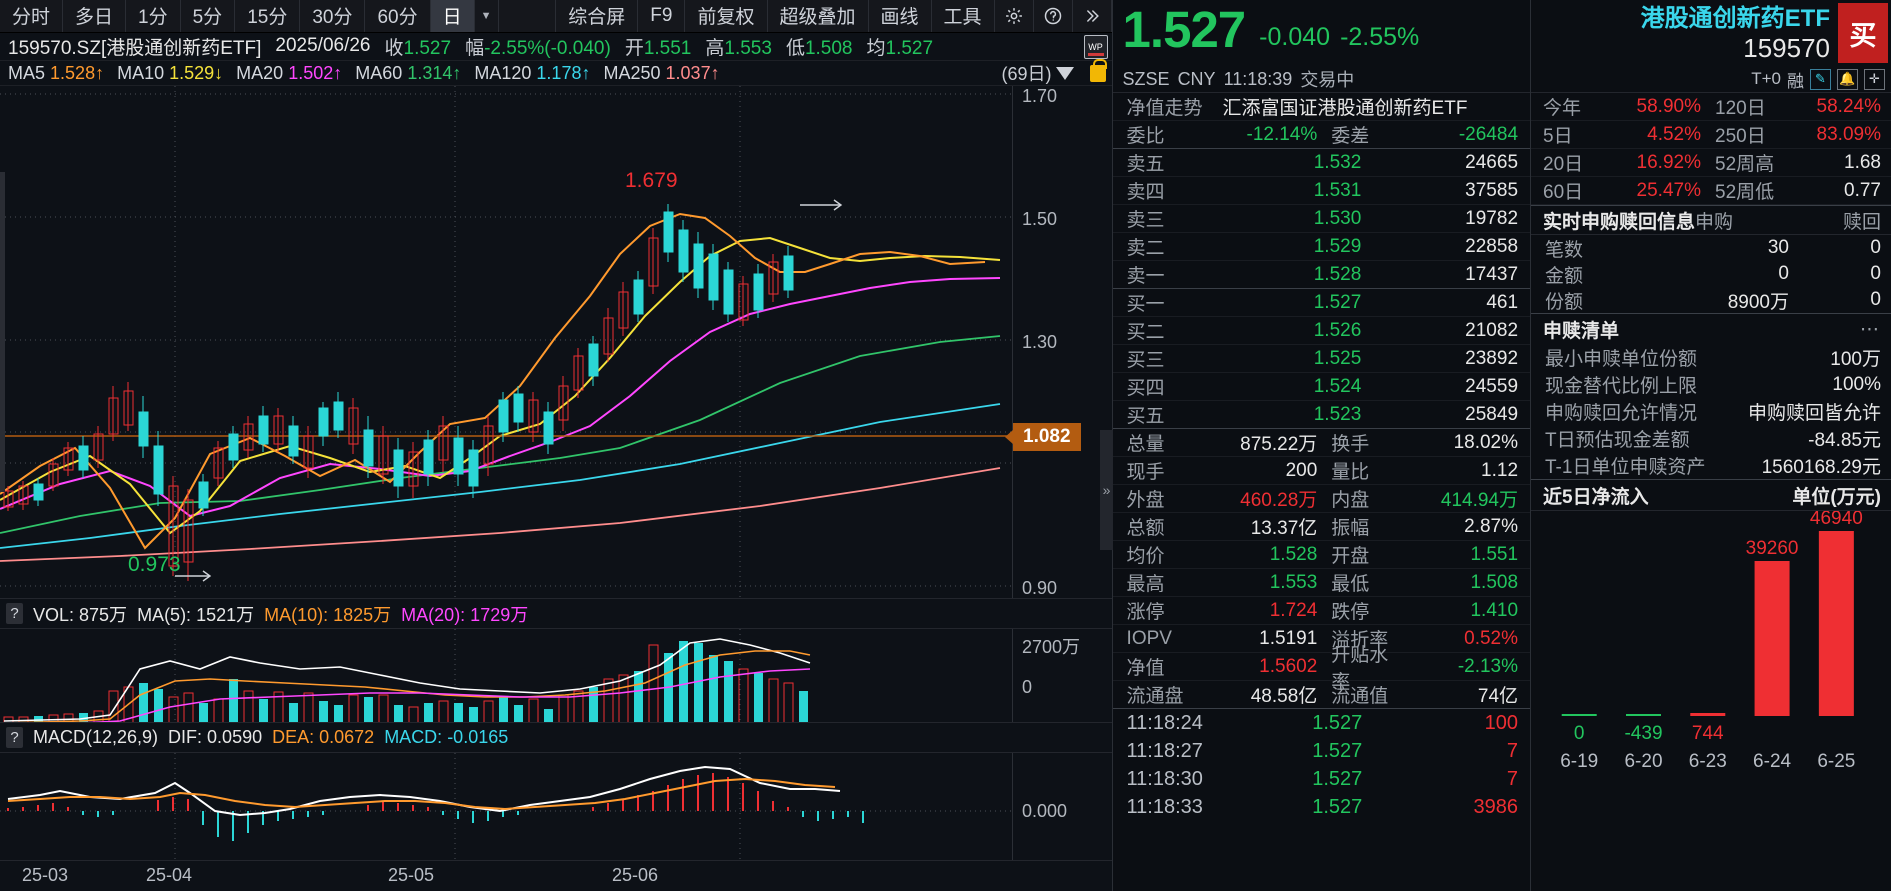  What do you see at coordinates (208, 16) in the screenshot?
I see `tab-5min: 5分` at bounding box center [208, 16].